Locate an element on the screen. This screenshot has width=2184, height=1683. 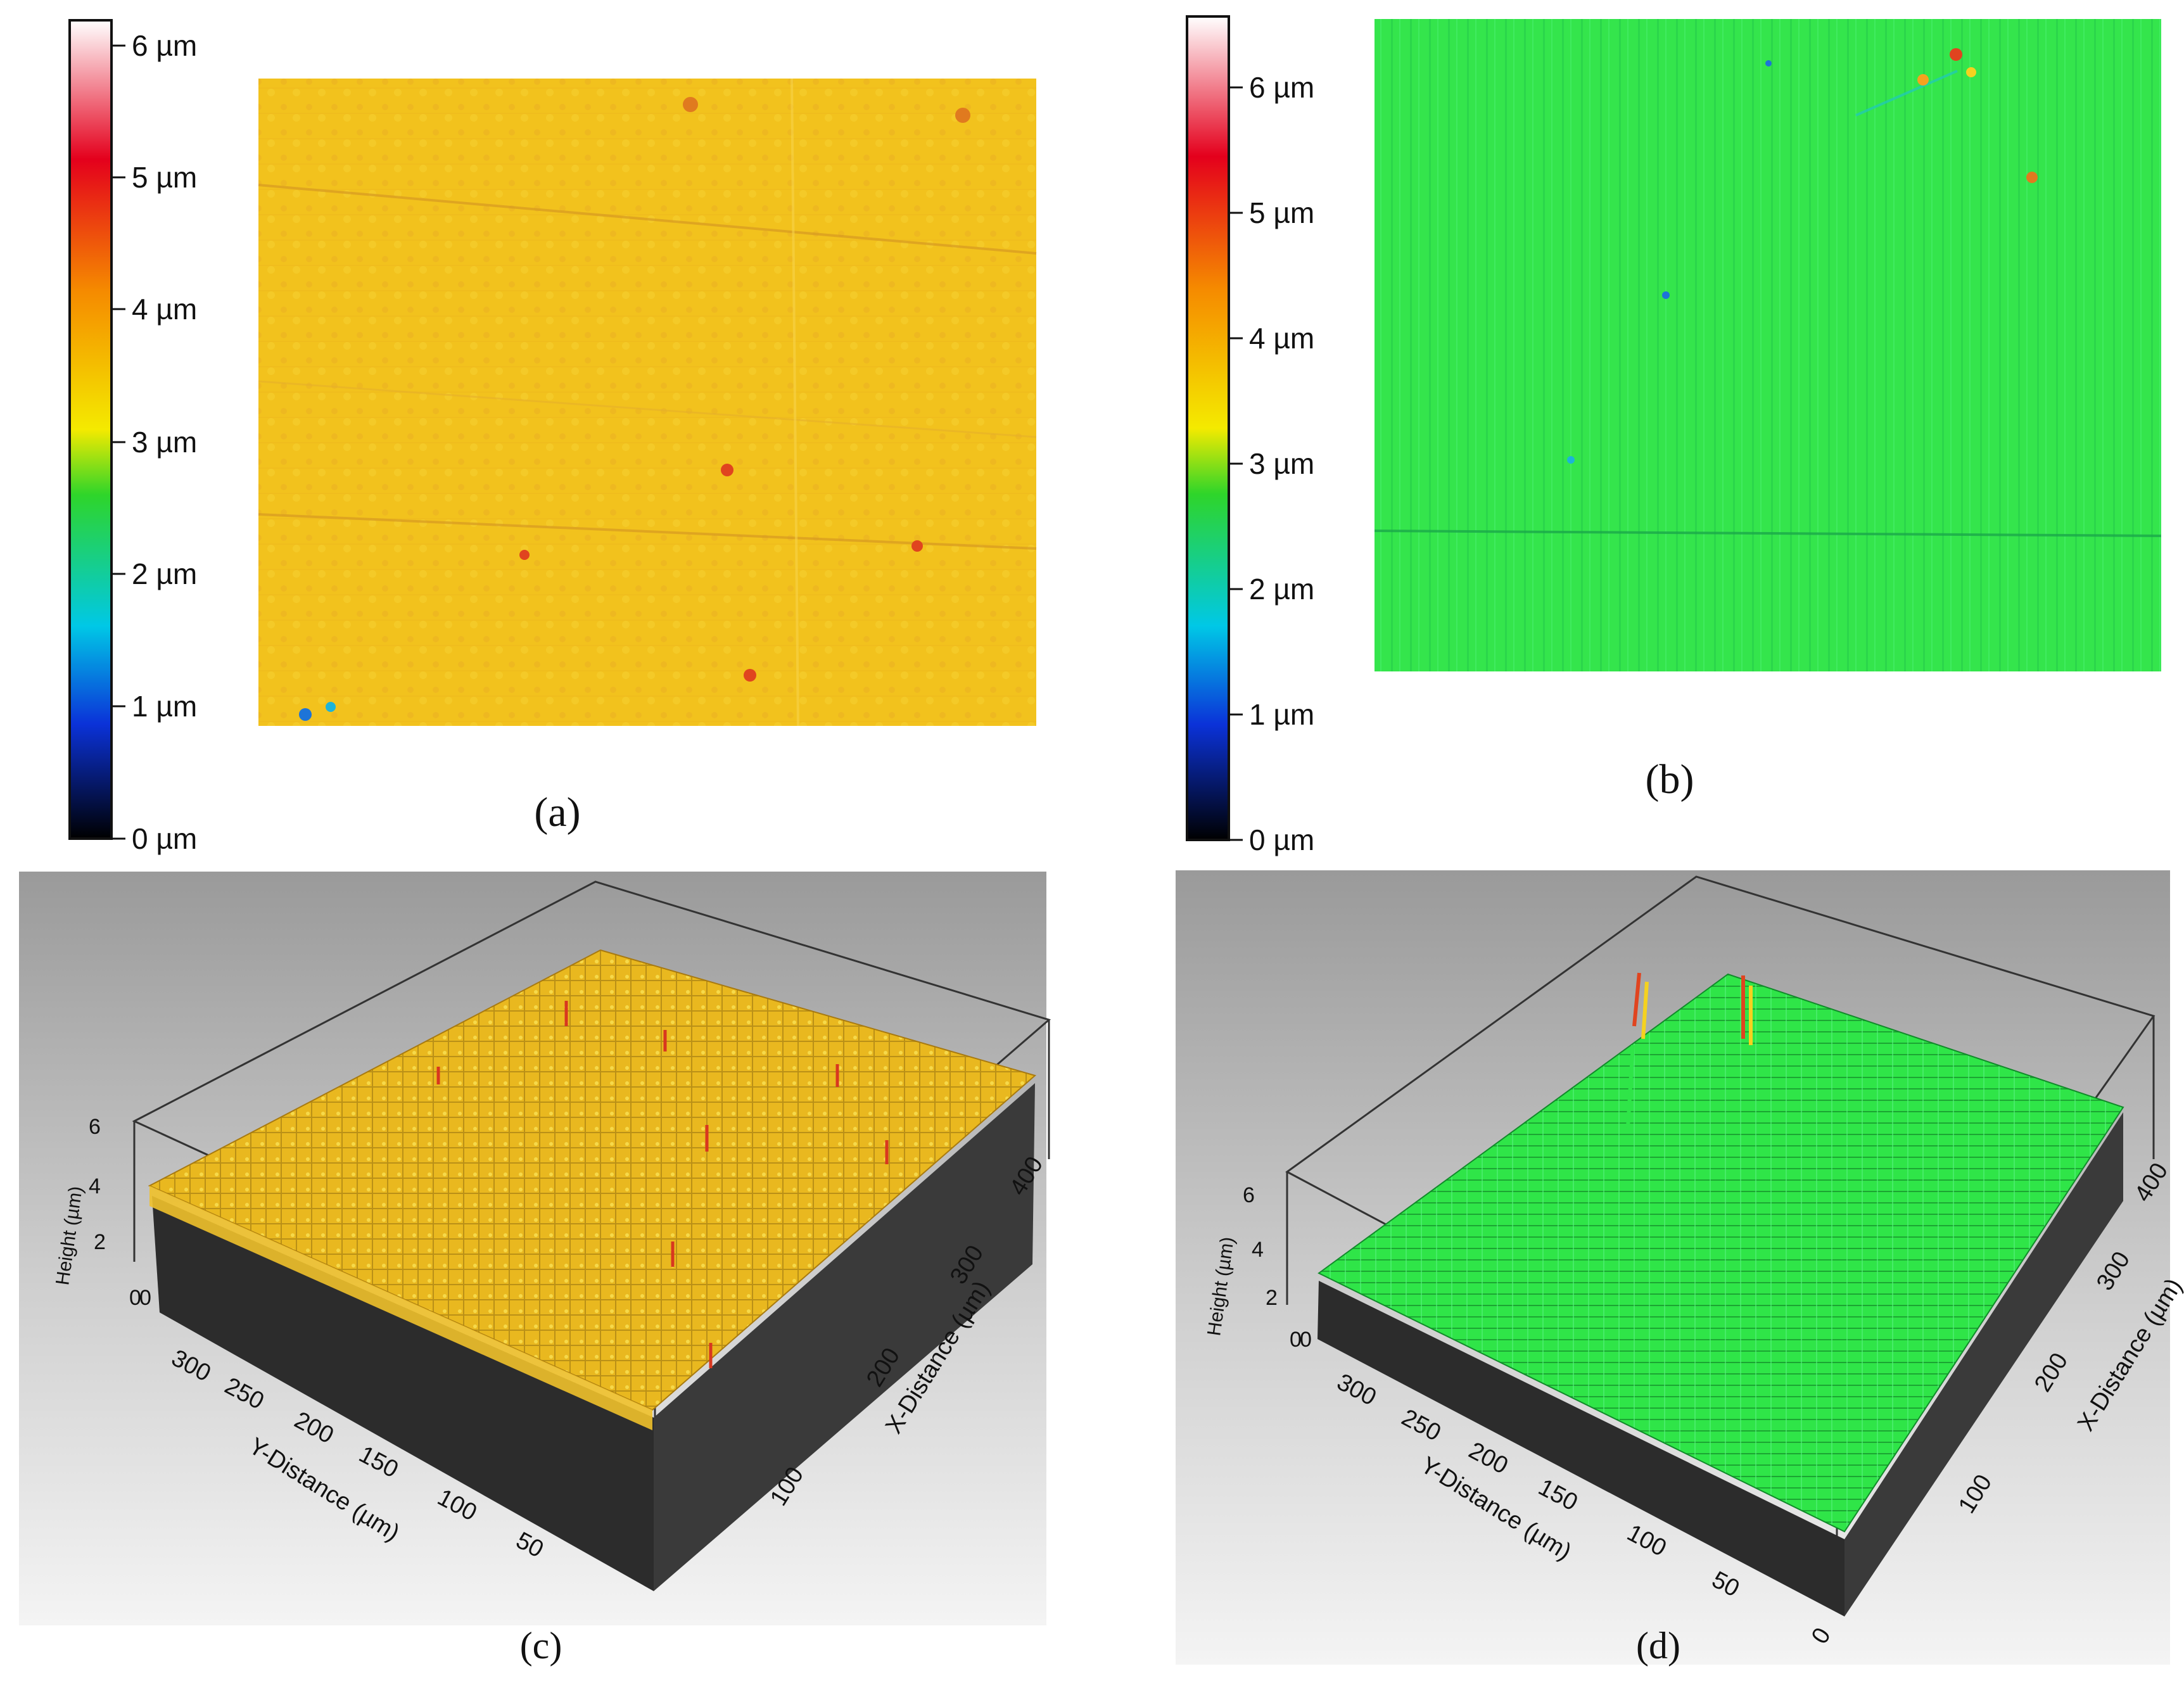
colorbar-a-tick-2: 2 µm is located at coordinates (164, 574).